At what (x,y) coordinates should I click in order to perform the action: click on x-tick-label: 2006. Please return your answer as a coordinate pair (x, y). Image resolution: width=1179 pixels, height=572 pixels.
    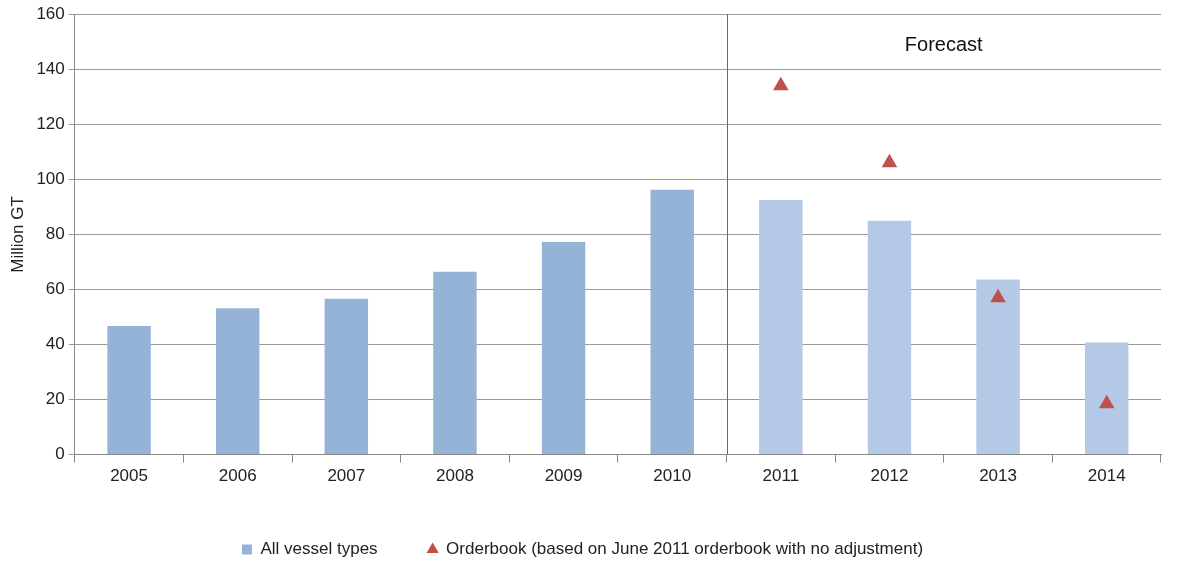
    Looking at the image, I should click on (237, 476).